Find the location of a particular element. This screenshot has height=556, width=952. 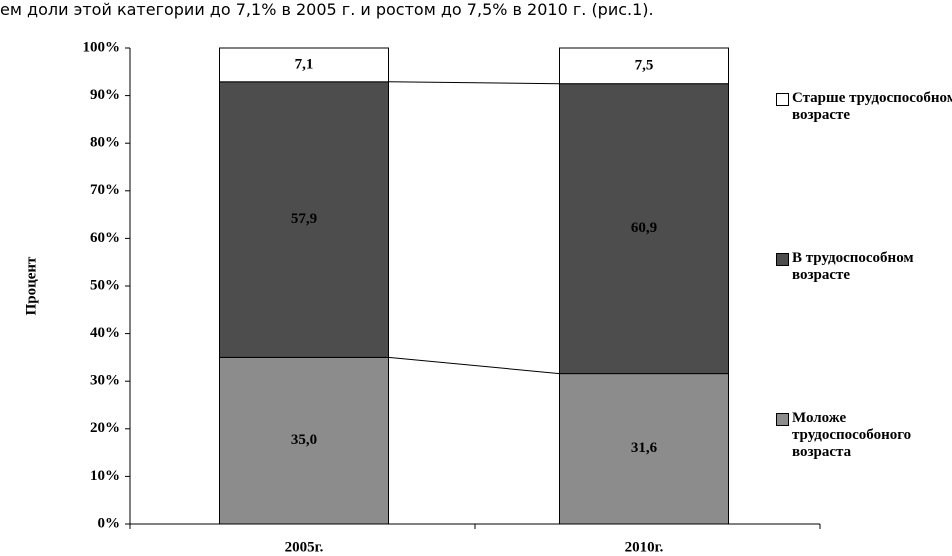

y-tick-label: 20% is located at coordinates (105, 428).